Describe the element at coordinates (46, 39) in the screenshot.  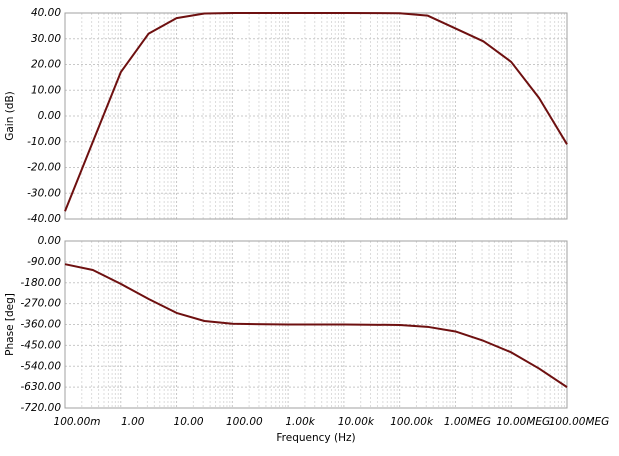
I see `y-tick-label: 30.00` at that location.